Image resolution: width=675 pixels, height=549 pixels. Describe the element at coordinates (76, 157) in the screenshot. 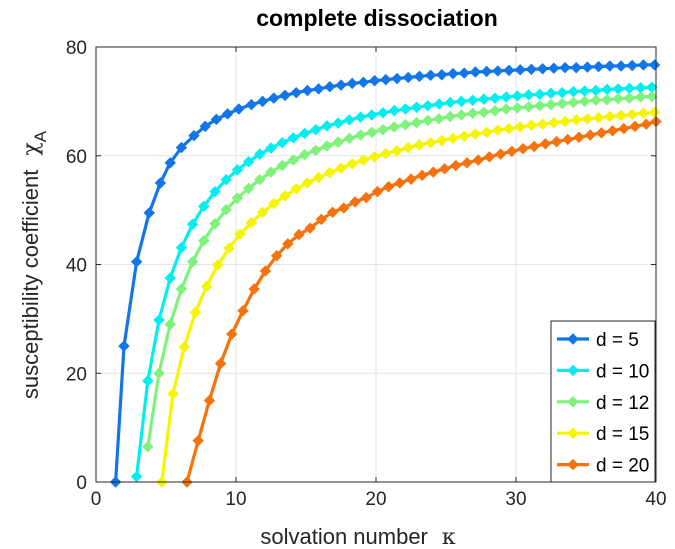

I see `y-tick-label: 60` at that location.